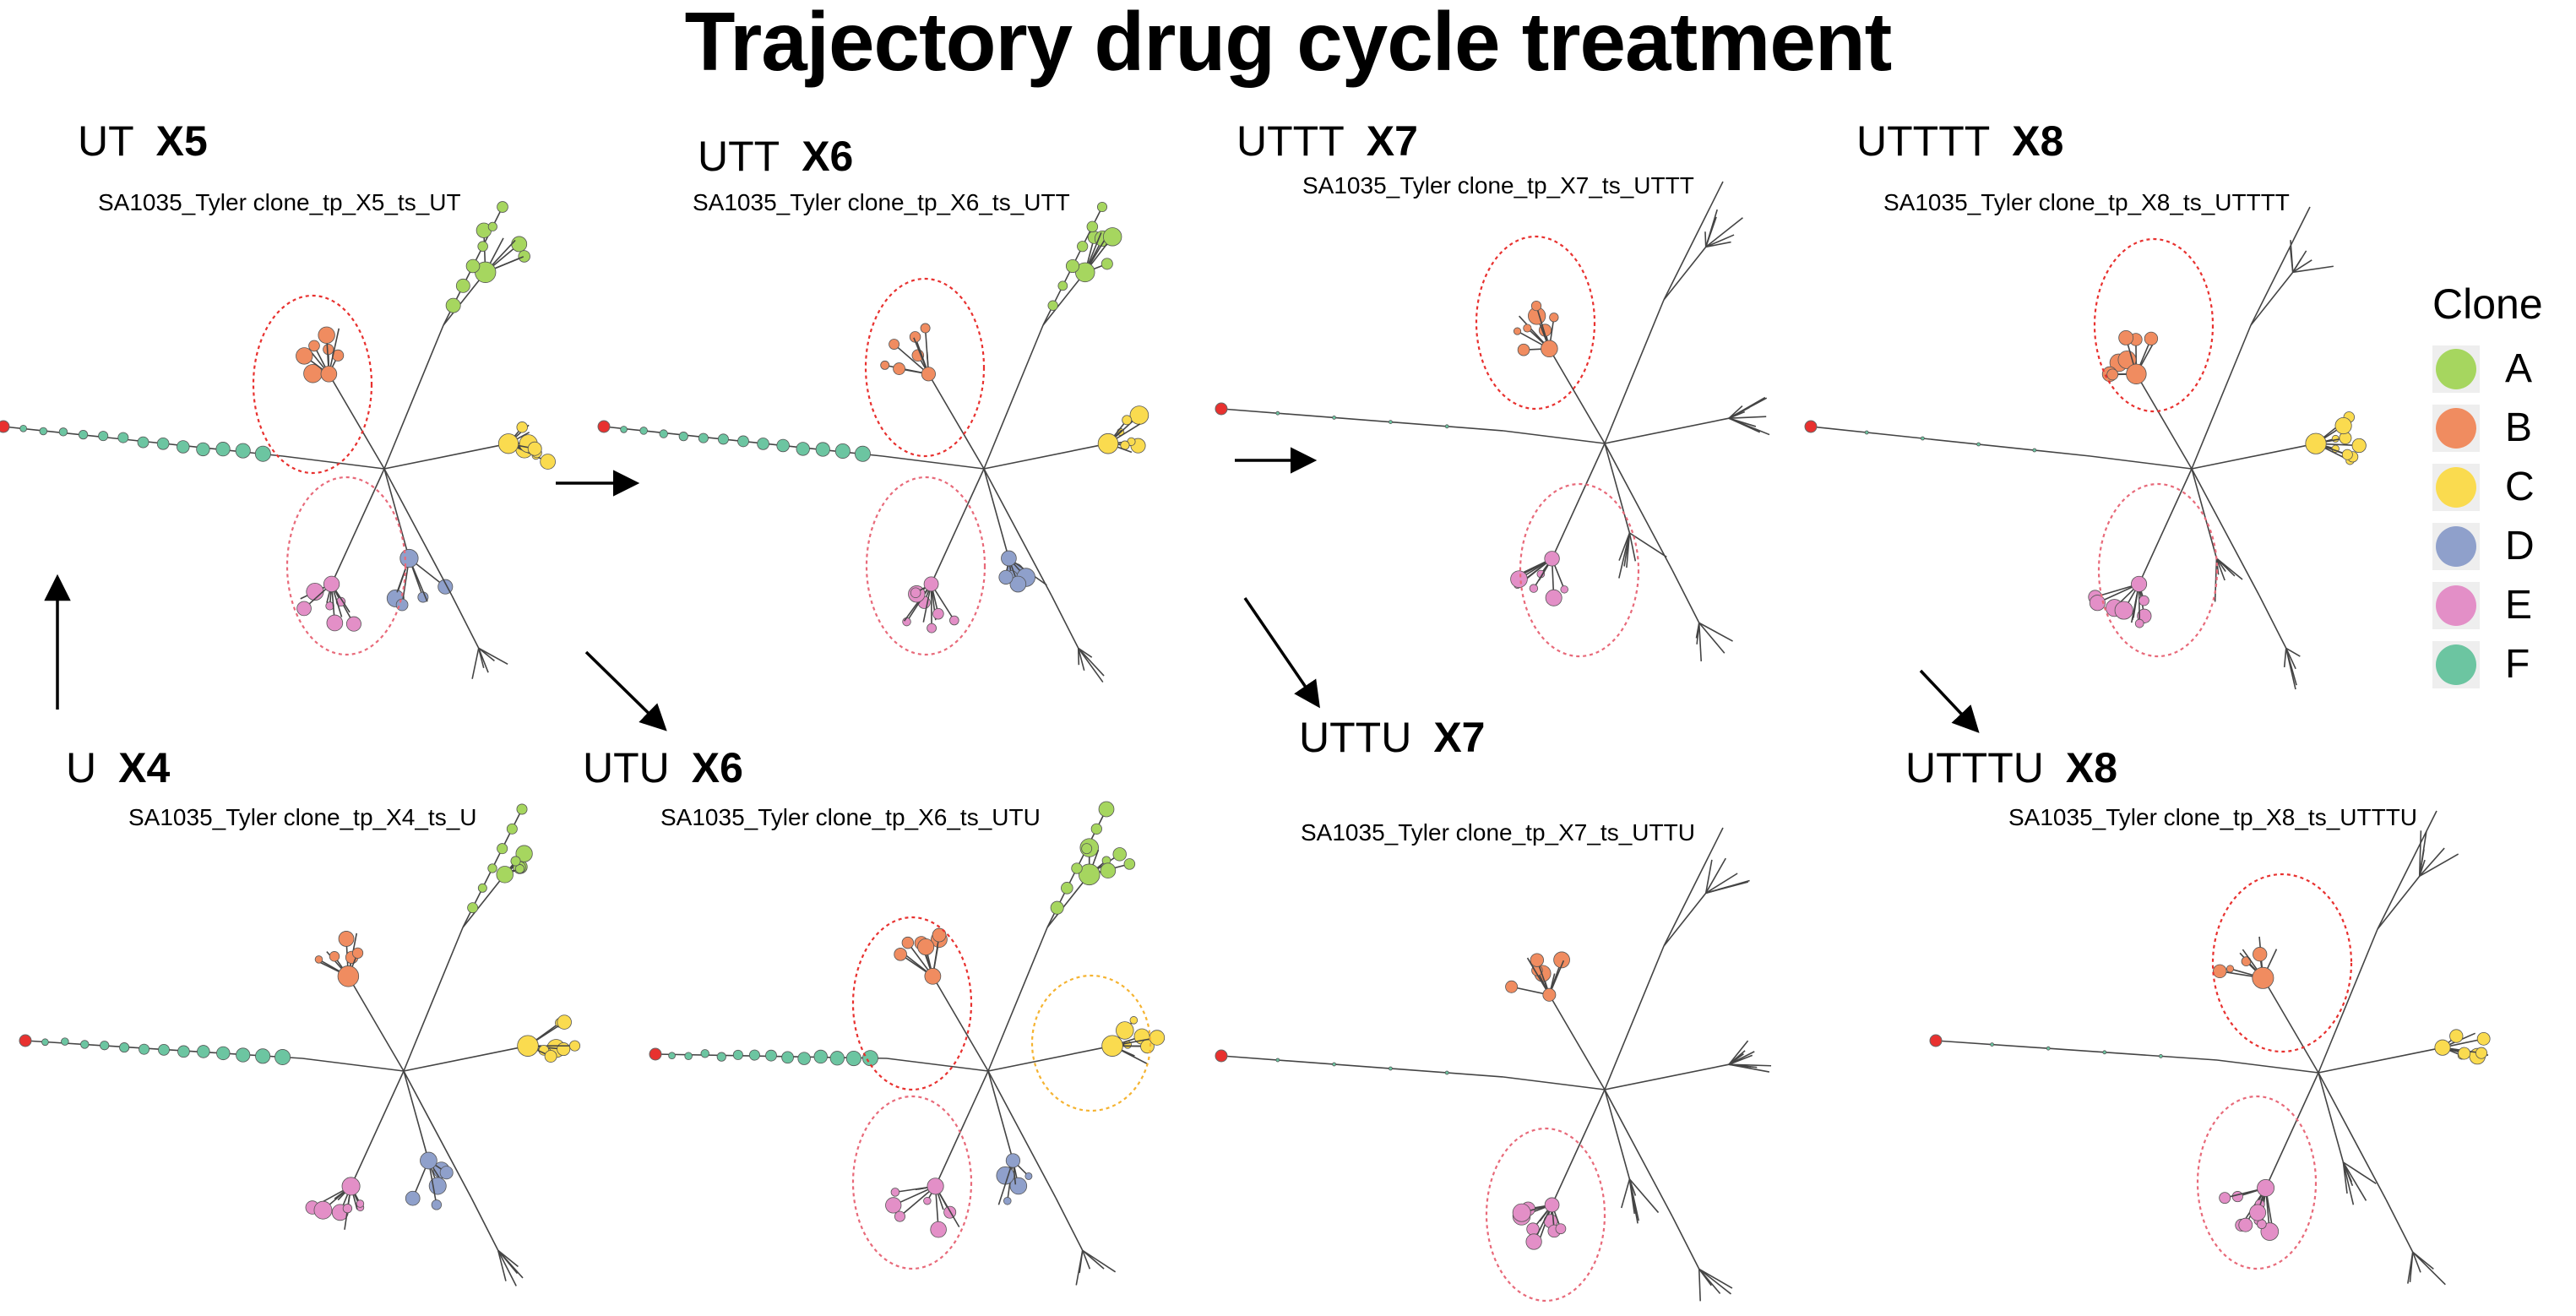 The height and width of the screenshot is (1316, 2576). What do you see at coordinates (1498, 832) in the screenshot?
I see `tree-title-UTTU: SA1035_Tyler clone_tp_X7_ts_UTTU` at bounding box center [1498, 832].